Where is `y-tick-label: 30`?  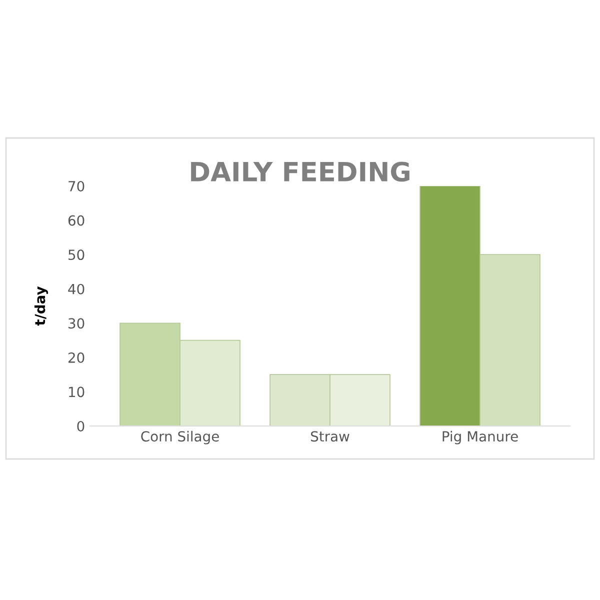
y-tick-label: 30 is located at coordinates (76, 323).